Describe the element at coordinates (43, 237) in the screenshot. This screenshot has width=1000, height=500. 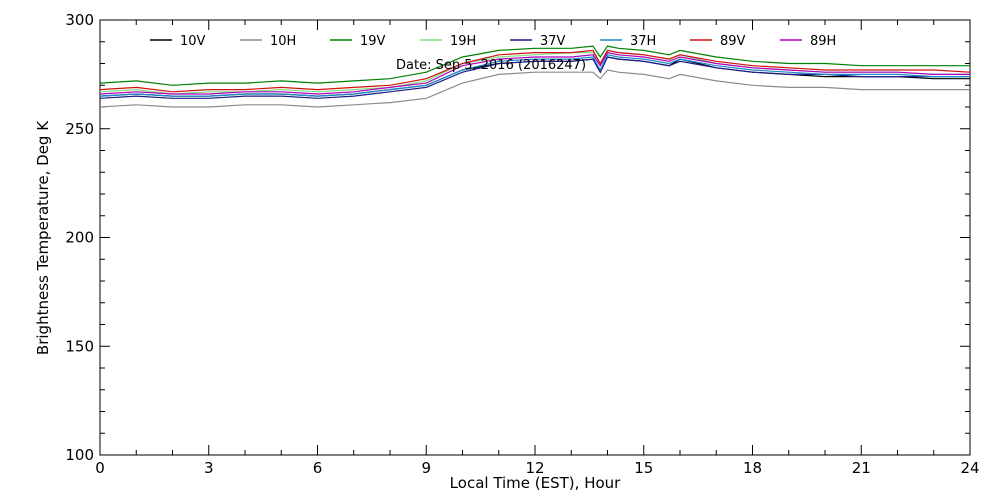
I see `y-axis-label: Brightness Temperature, Deg K` at that location.